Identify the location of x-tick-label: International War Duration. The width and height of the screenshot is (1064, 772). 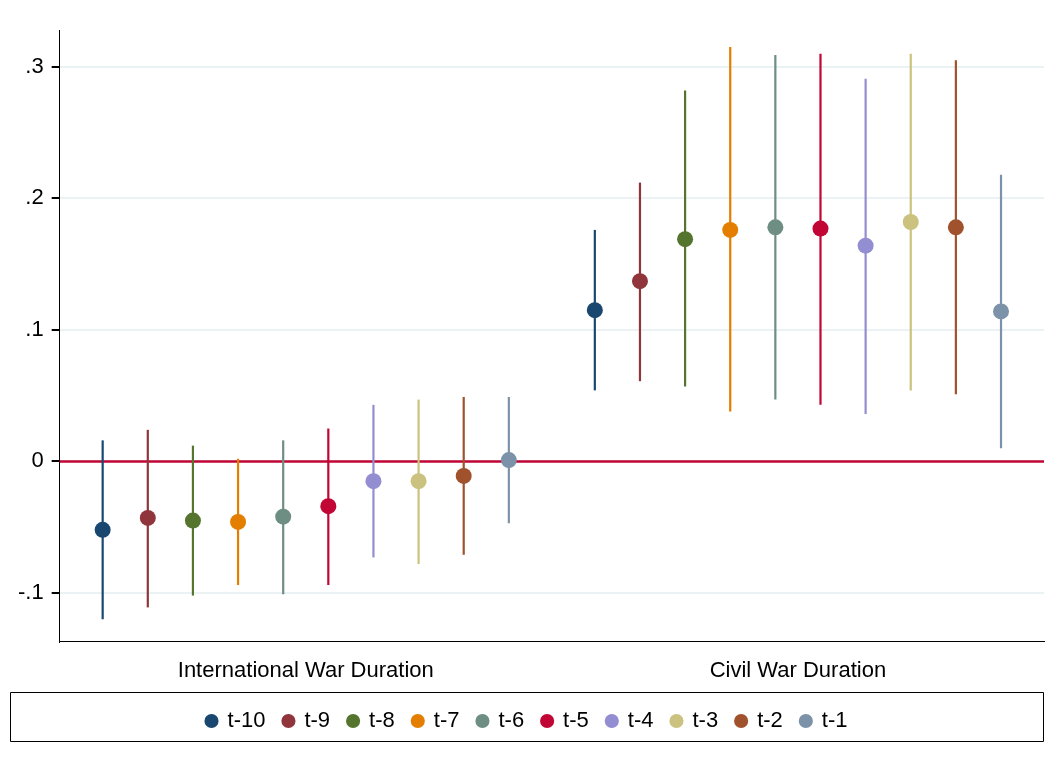
(305, 669).